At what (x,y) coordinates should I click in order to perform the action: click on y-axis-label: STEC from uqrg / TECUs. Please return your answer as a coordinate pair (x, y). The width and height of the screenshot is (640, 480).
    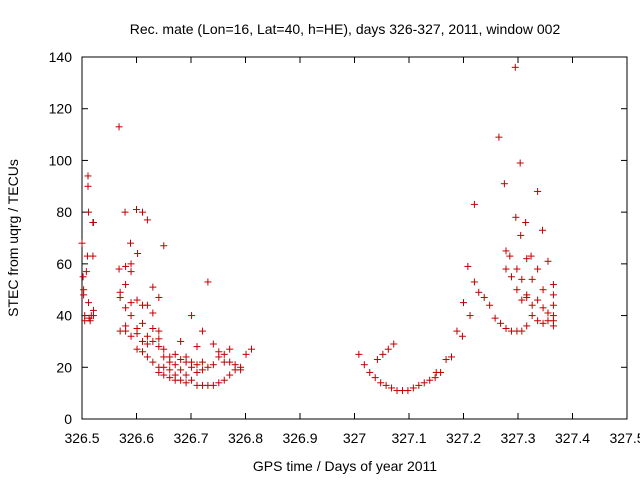
    Looking at the image, I should click on (13, 238).